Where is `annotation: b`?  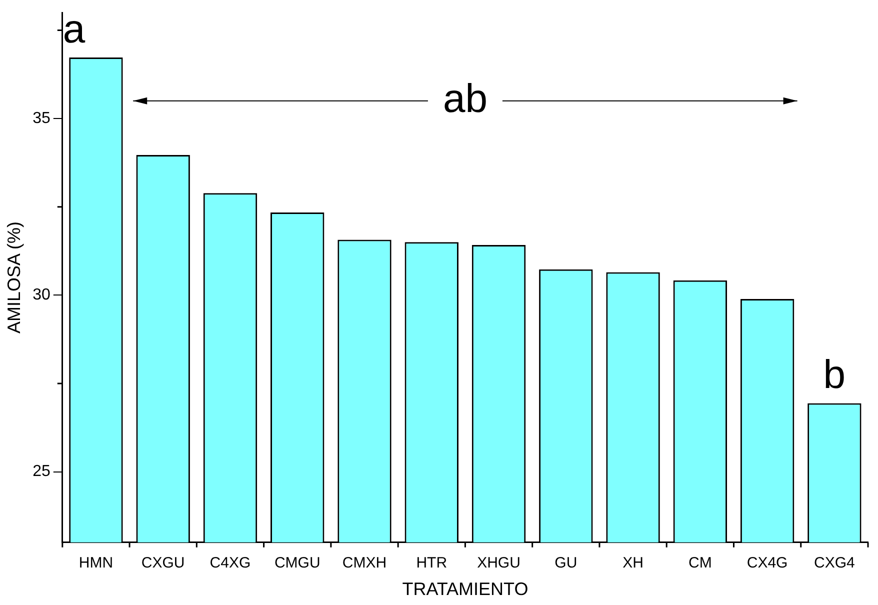 annotation: b is located at coordinates (834, 375).